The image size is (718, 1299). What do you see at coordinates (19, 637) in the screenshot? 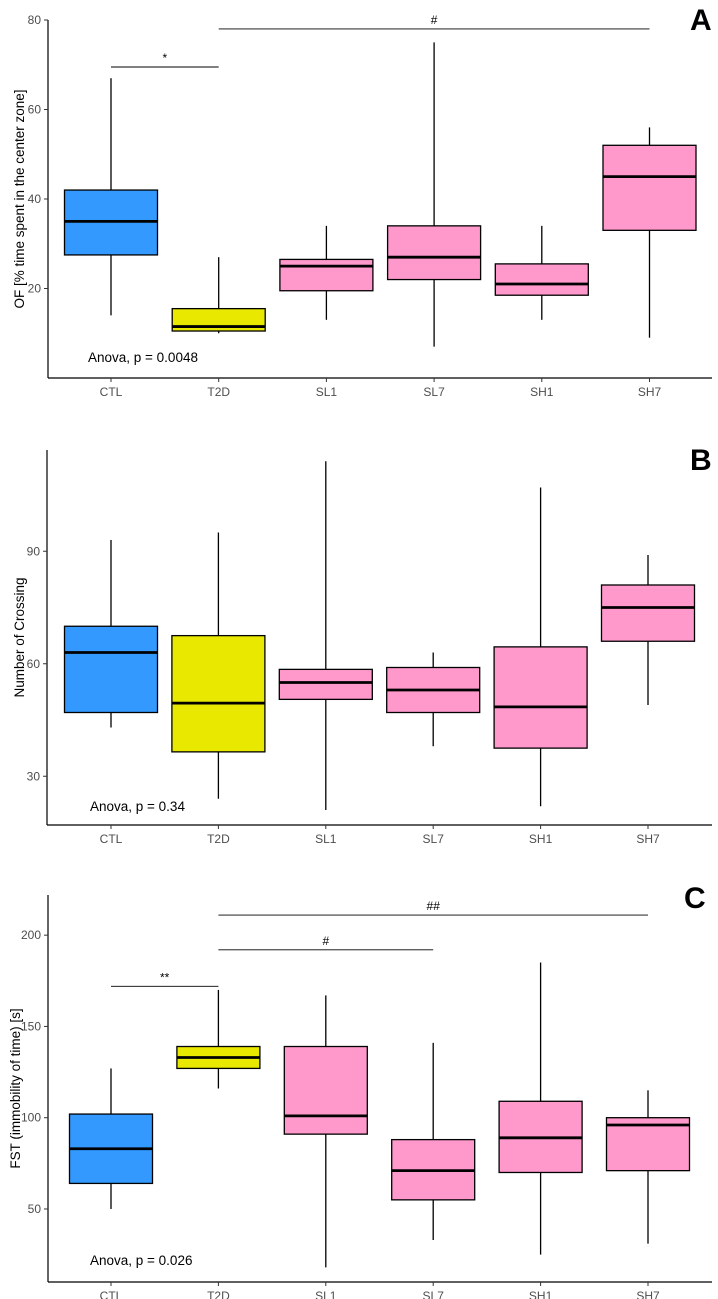
I see `y-axis-label: Number of Crossing` at bounding box center [19, 637].